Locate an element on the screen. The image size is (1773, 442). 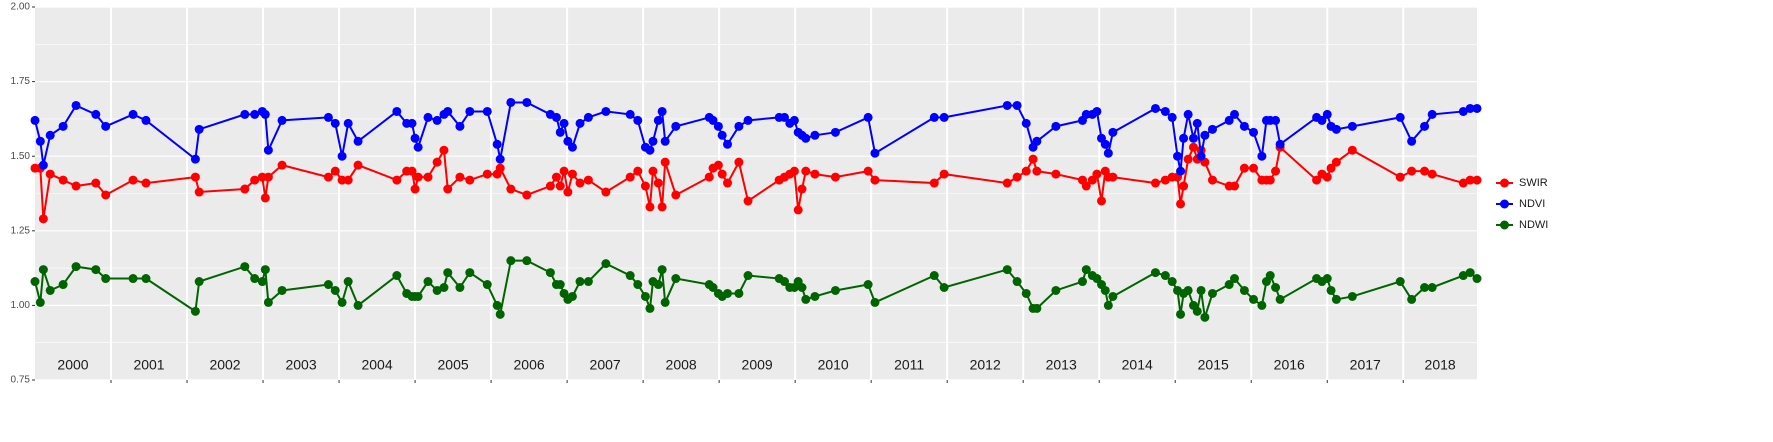
y-tick-label: 2.00 is located at coordinates (21, 7).